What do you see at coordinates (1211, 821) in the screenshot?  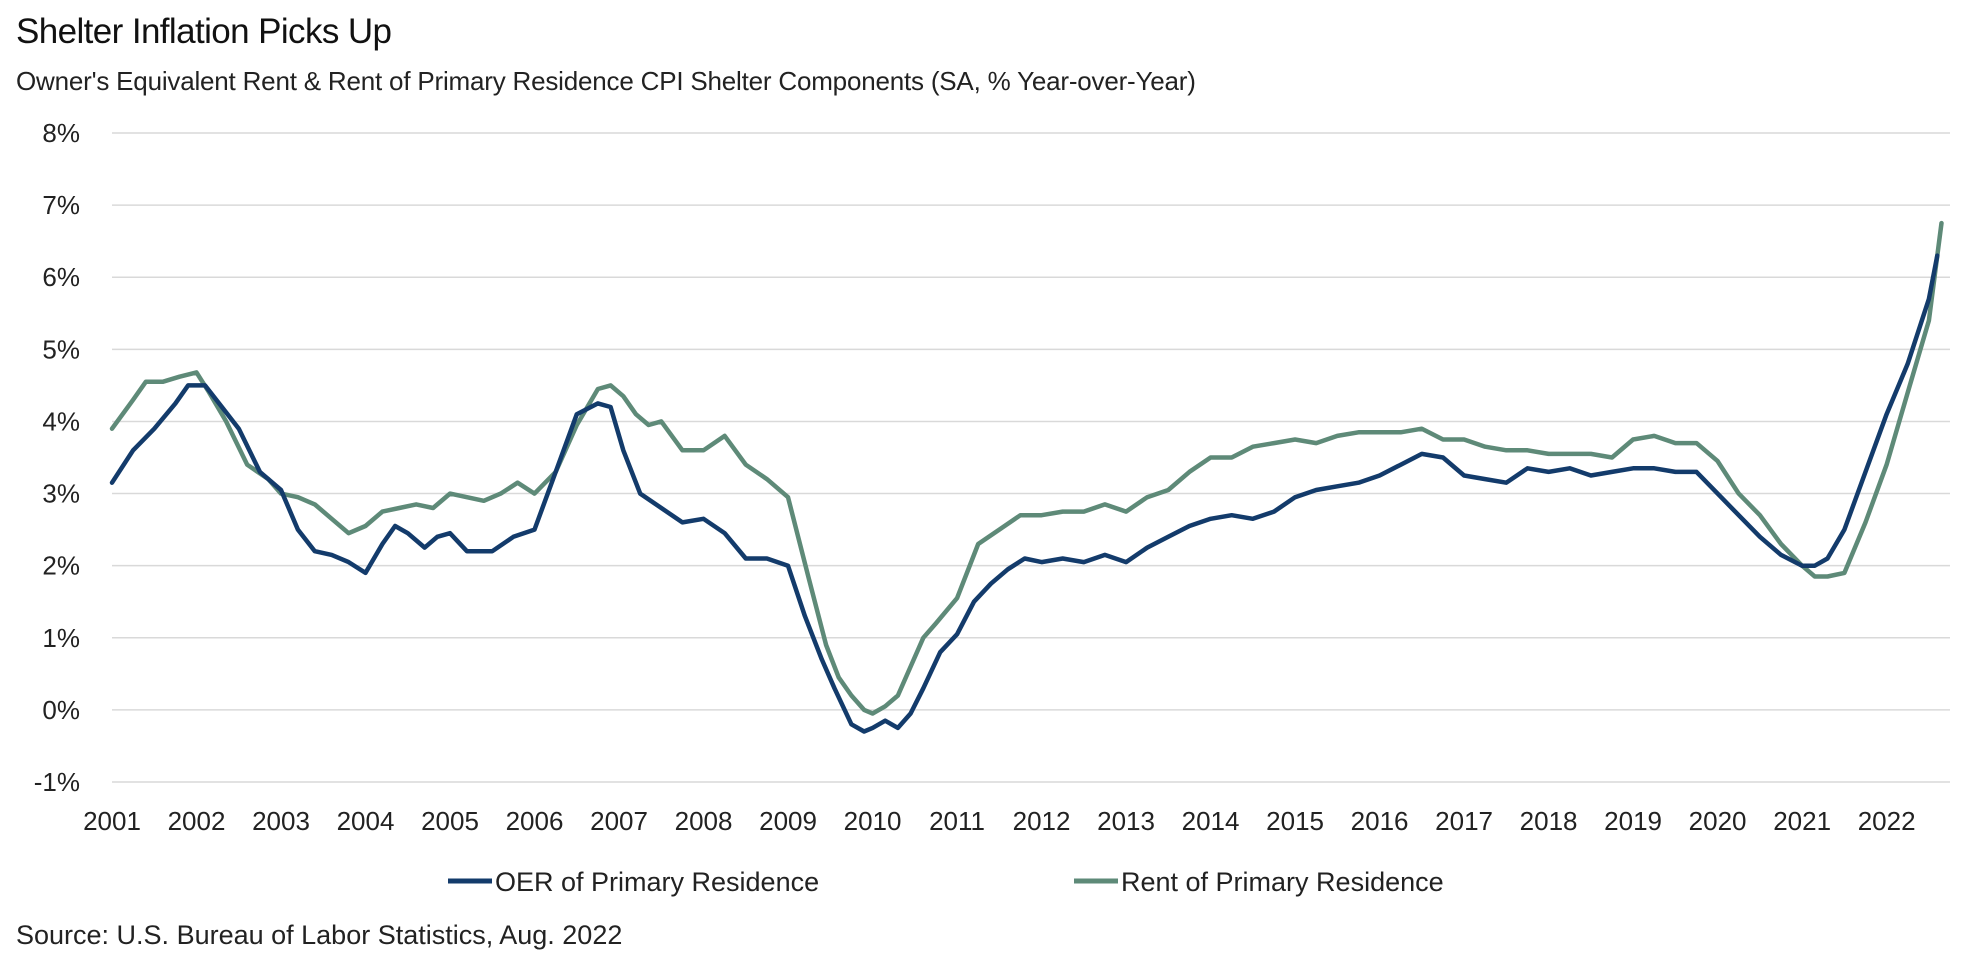 I see `x-tick-label: 2014` at bounding box center [1211, 821].